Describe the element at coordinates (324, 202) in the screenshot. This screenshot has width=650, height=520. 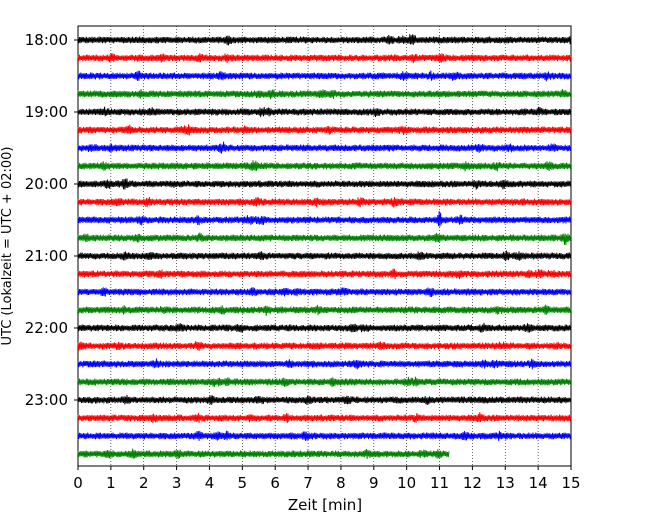
I see `trace-2015` at that location.